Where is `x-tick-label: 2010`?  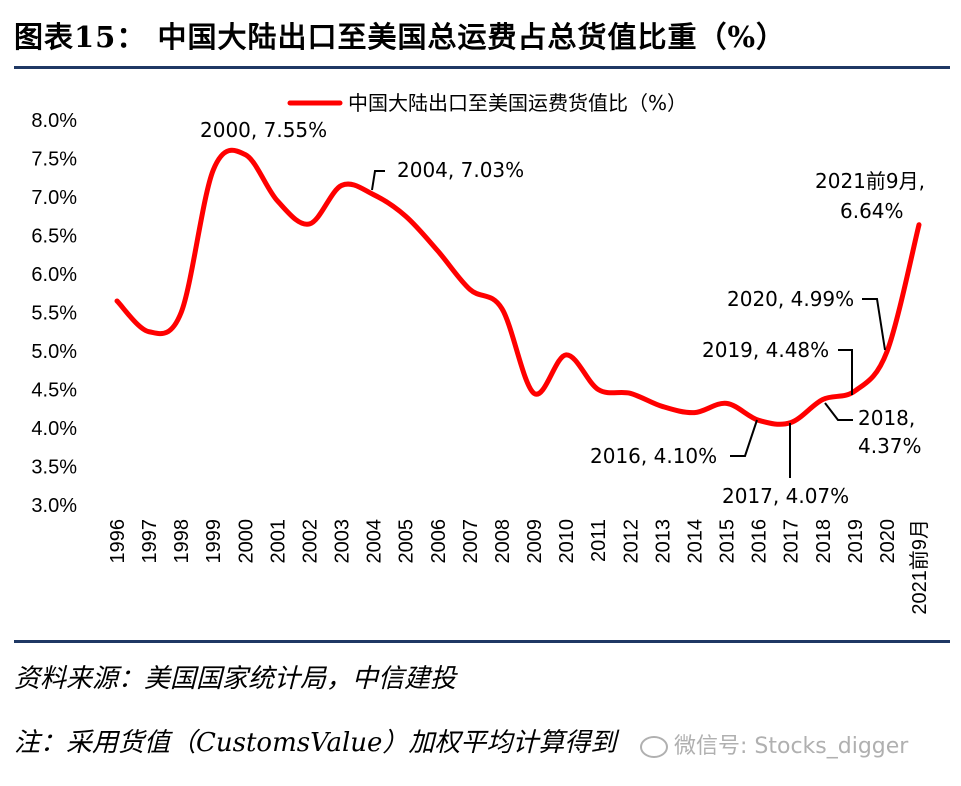
x-tick-label: 2010 is located at coordinates (567, 541).